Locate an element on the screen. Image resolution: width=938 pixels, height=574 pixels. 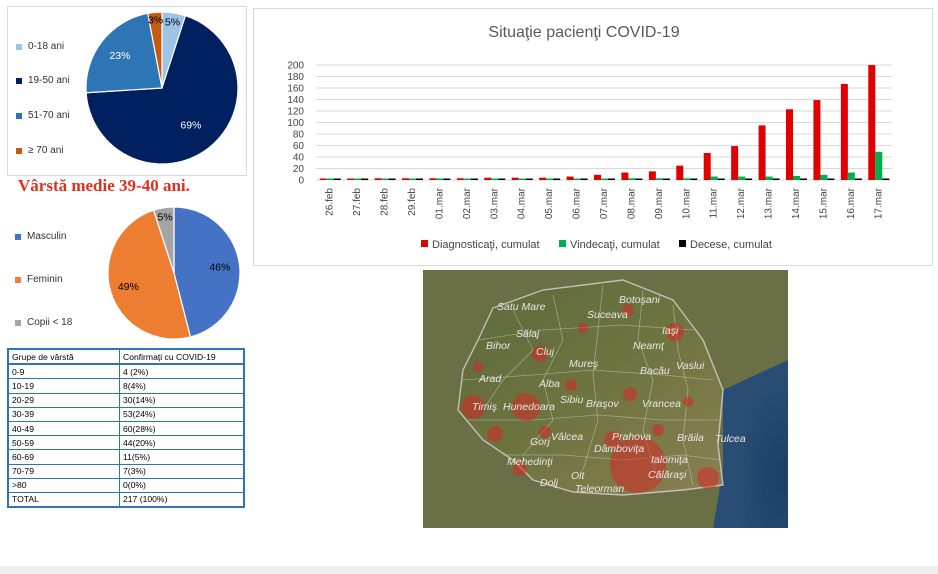
legend-label: ≥ 70 ani is located at coordinates (46, 150).